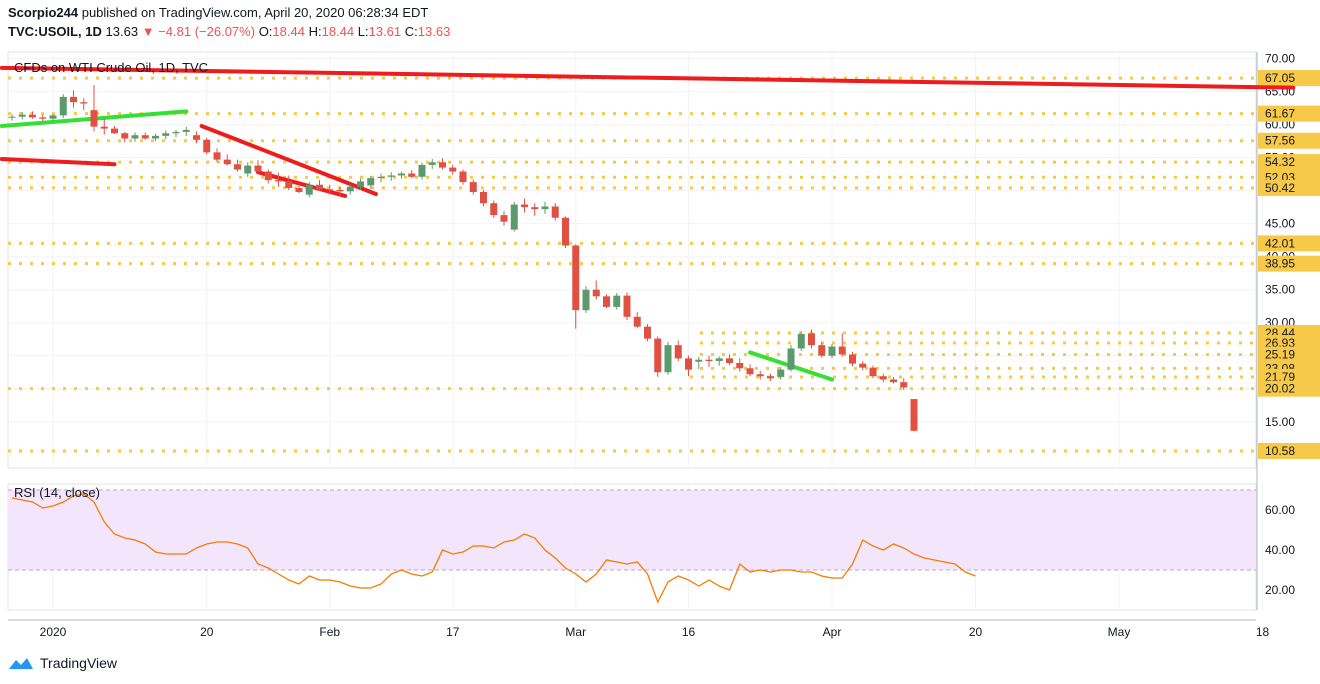 The height and width of the screenshot is (684, 1320). Describe the element at coordinates (1119, 632) in the screenshot. I see `x-tick-label: May` at that location.